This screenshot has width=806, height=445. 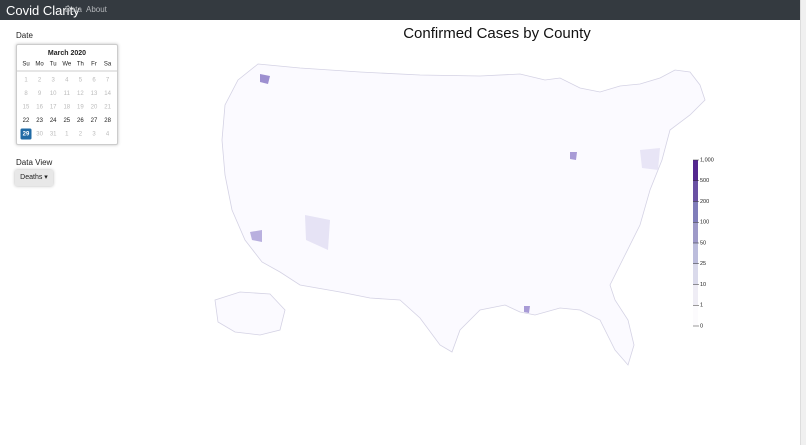 What do you see at coordinates (94, 94) in the screenshot?
I see `day: 13` at bounding box center [94, 94].